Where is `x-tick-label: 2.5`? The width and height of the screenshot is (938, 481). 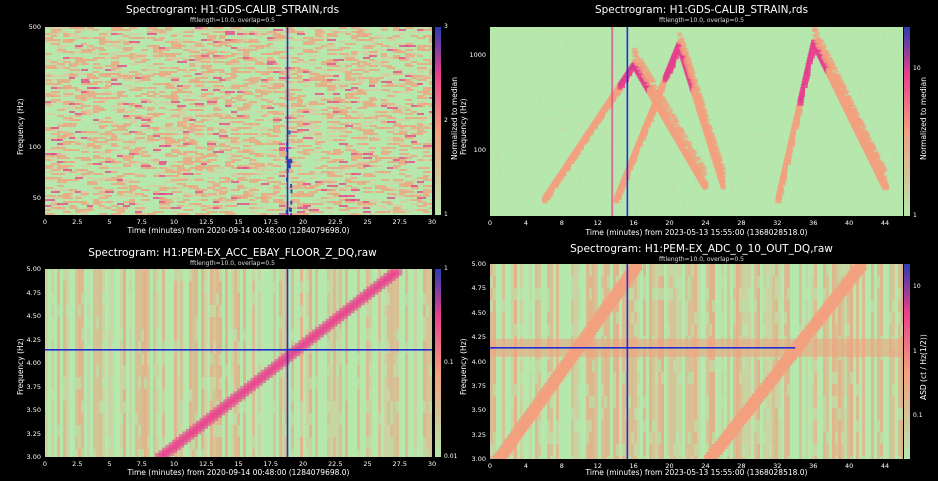 x-tick-label: 2.5 is located at coordinates (77, 464).